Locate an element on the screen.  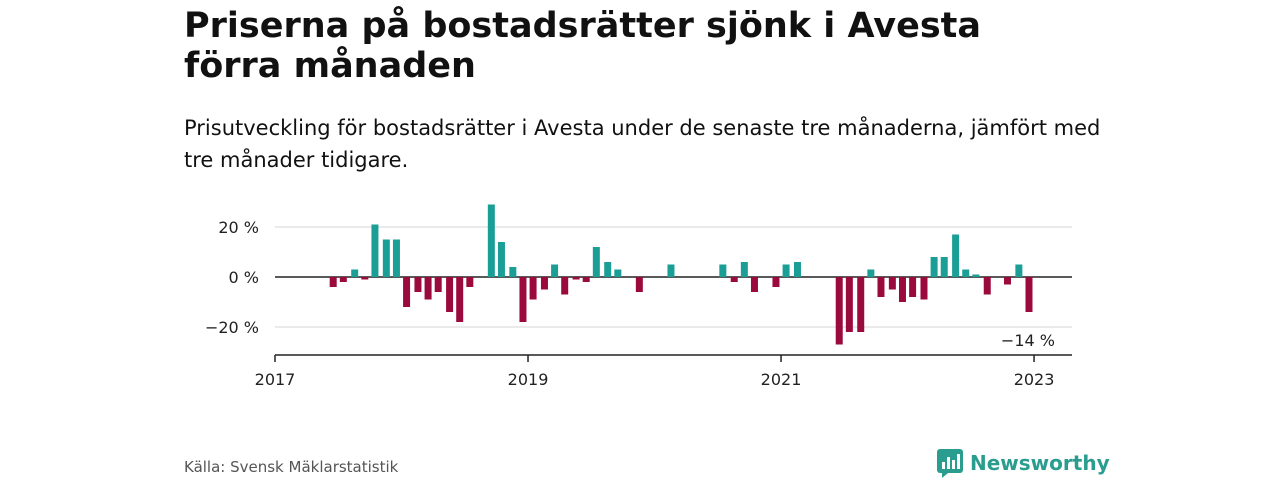
x-tick-label: 2017 is located at coordinates (275, 379).